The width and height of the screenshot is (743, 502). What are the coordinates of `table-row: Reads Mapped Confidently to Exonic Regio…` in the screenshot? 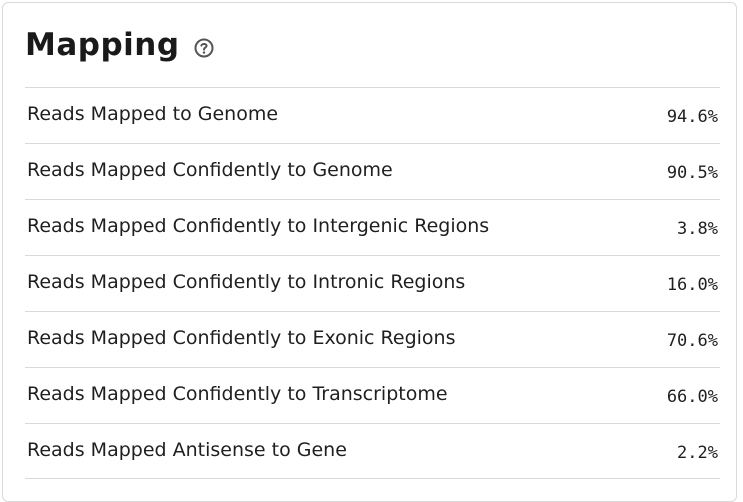 It's located at (372, 339).